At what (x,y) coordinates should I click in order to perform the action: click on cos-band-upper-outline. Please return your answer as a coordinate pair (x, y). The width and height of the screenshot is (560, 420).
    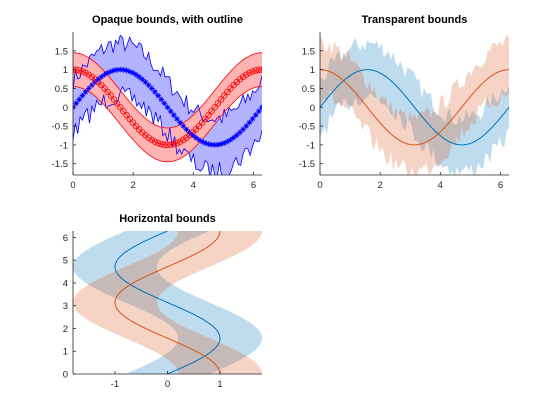
    Looking at the image, I should click on (167, 90).